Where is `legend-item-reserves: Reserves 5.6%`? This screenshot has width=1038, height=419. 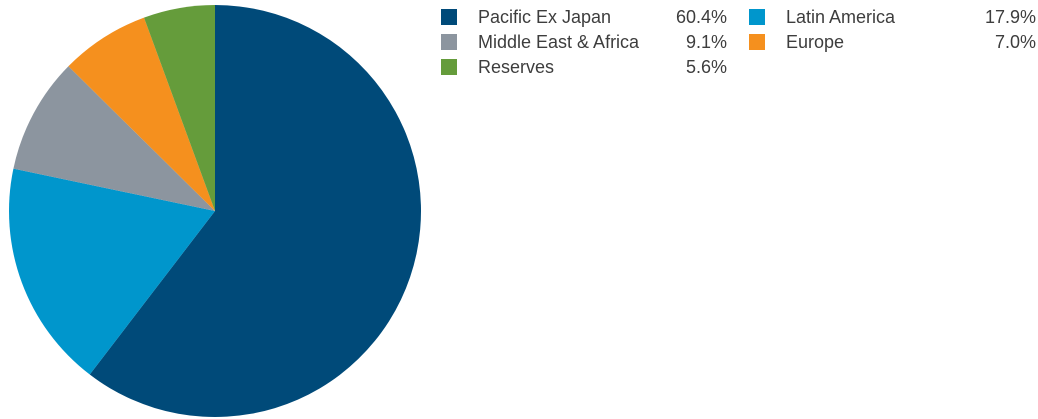 legend-item-reserves: Reserves 5.6% is located at coordinates (584, 66).